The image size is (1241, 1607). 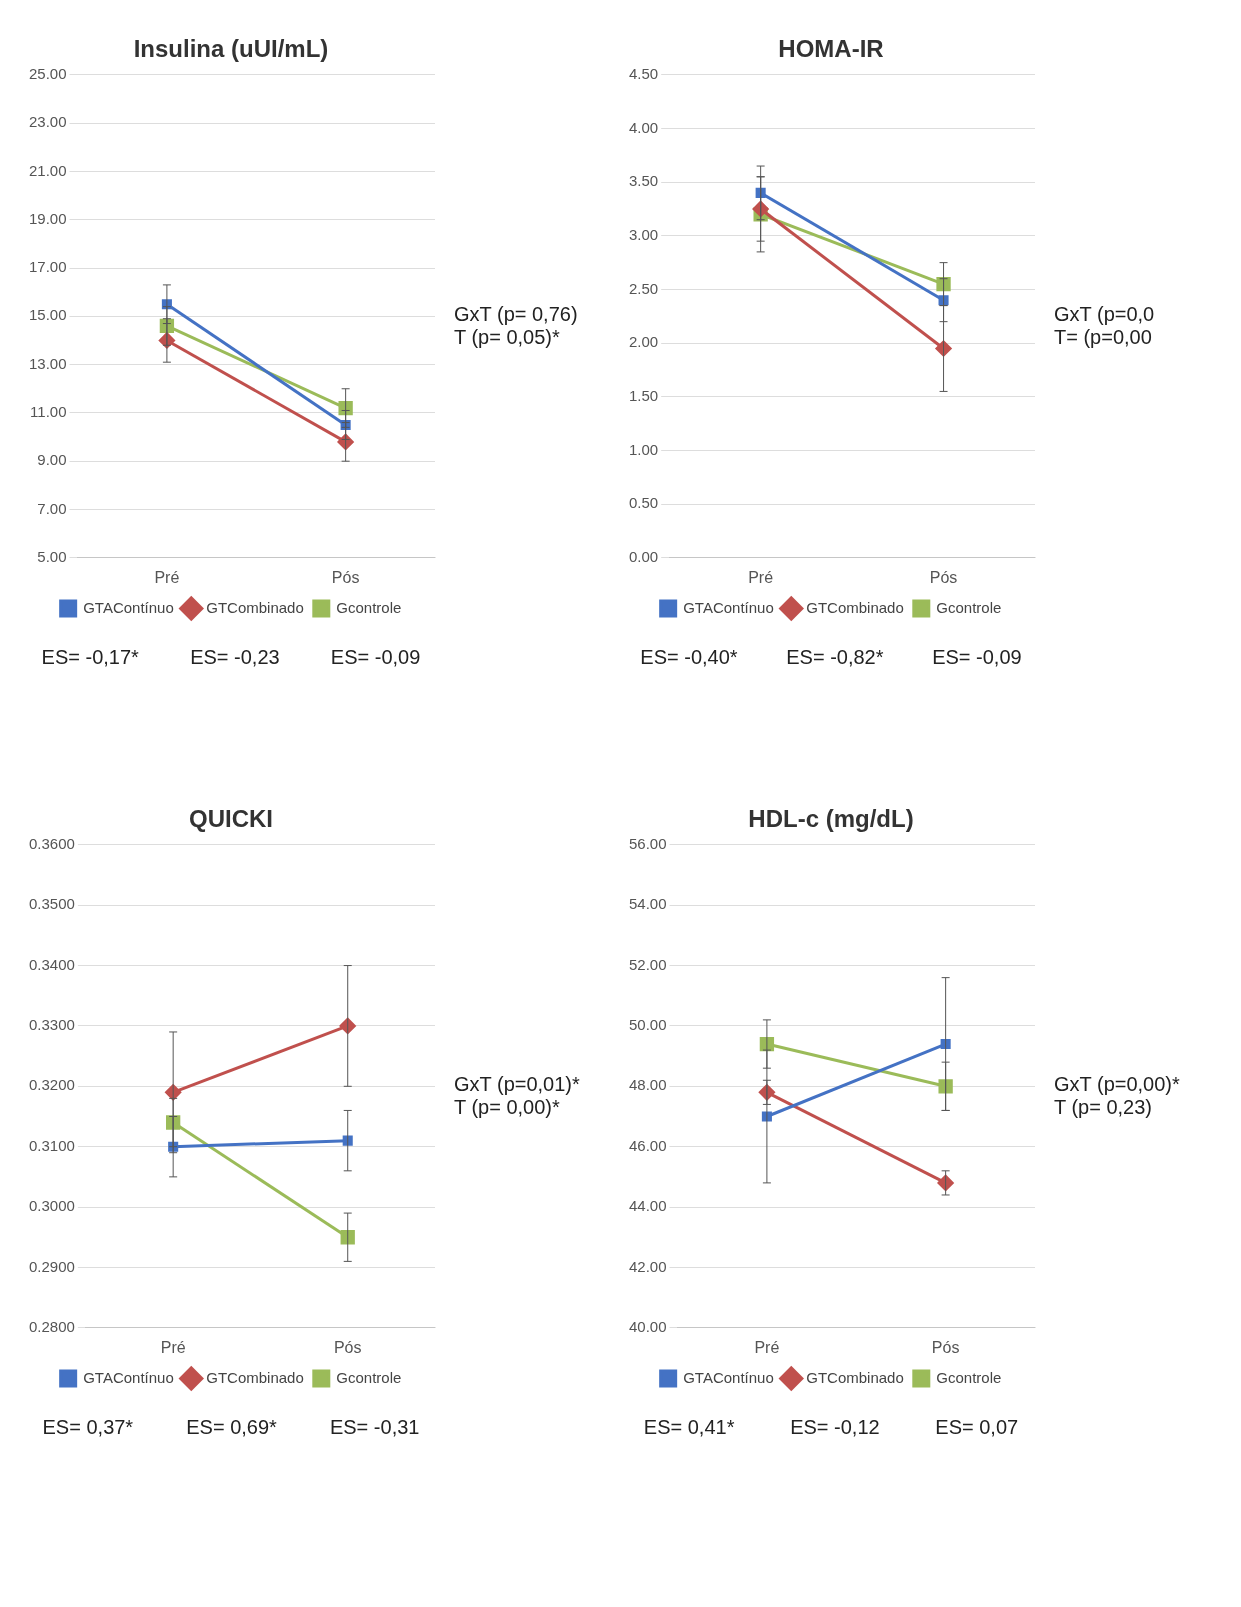 I want to click on chart-title: QUICKI, so click(x=231, y=819).